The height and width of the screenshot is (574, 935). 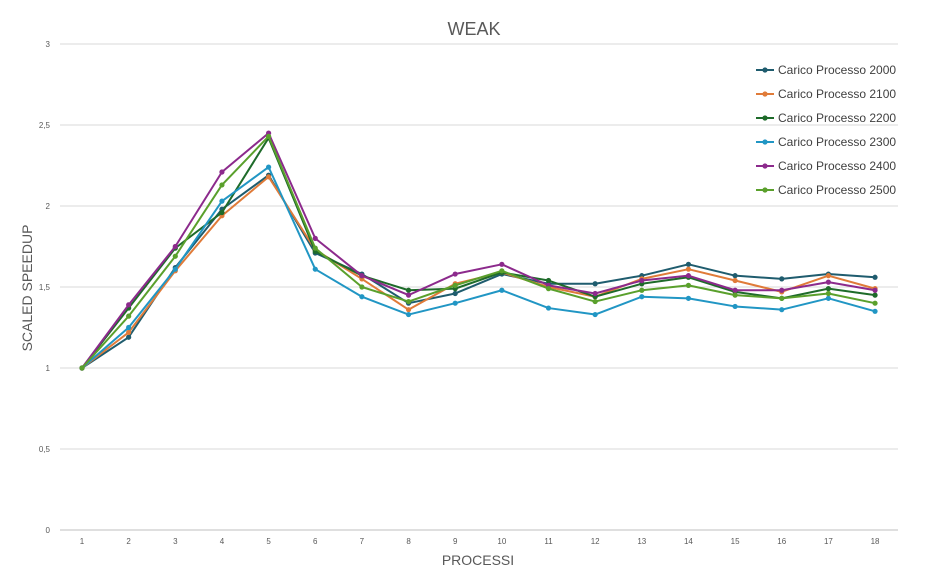 I want to click on y-tick-label: 2,5, so click(x=45, y=125).